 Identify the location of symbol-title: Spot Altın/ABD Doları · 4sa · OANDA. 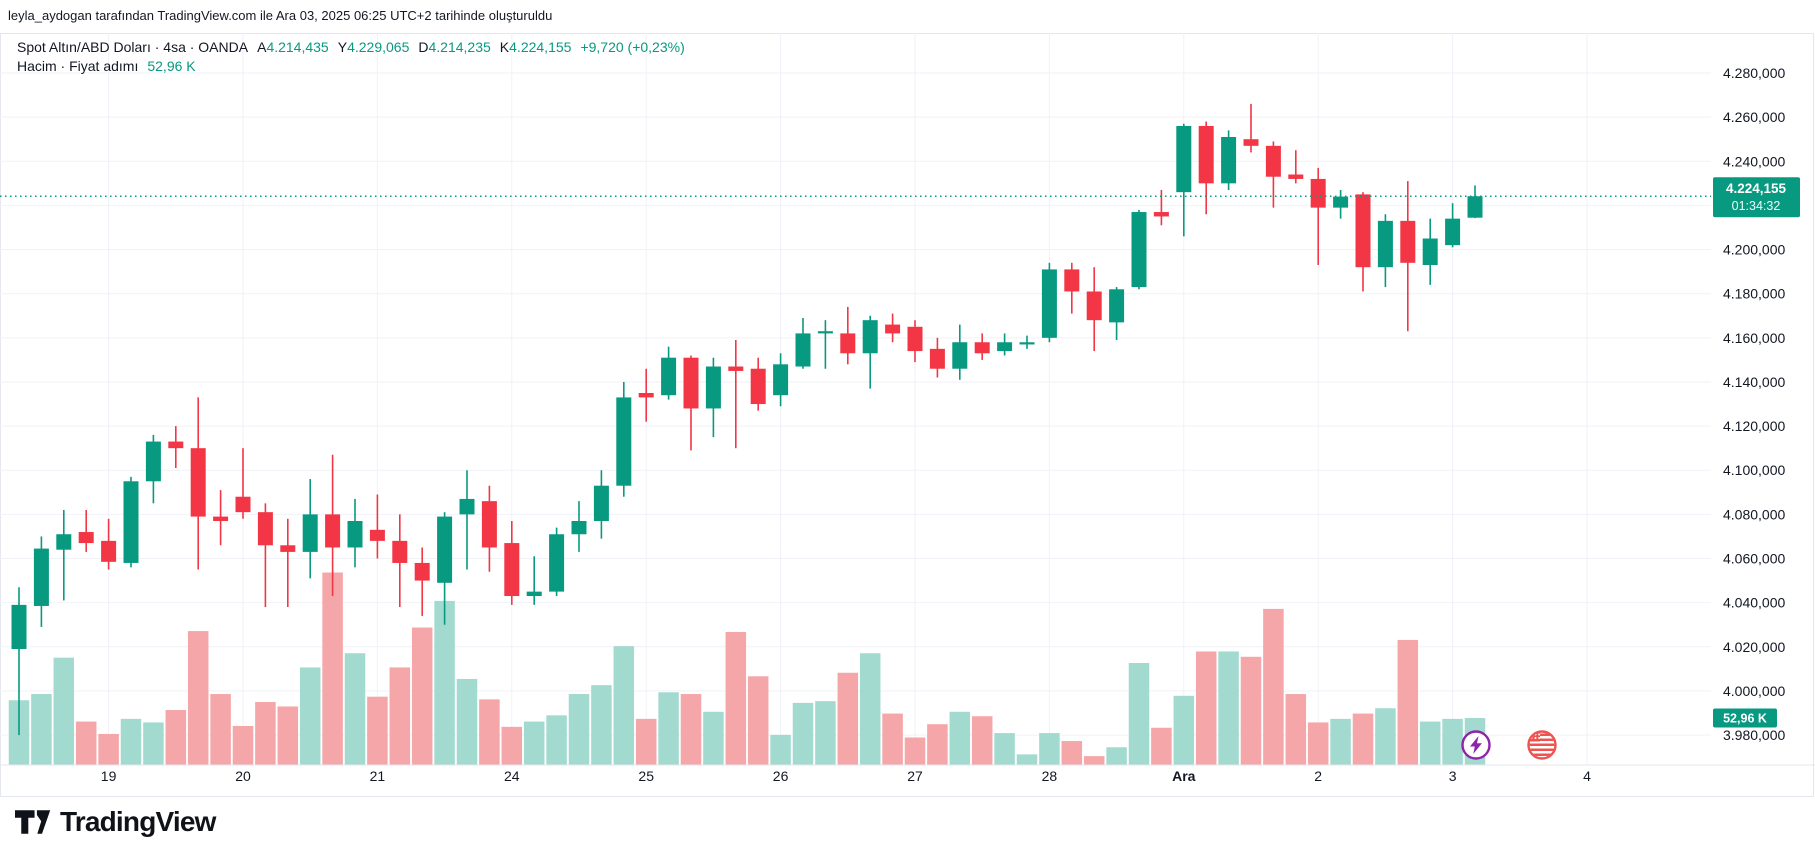
(133, 47).